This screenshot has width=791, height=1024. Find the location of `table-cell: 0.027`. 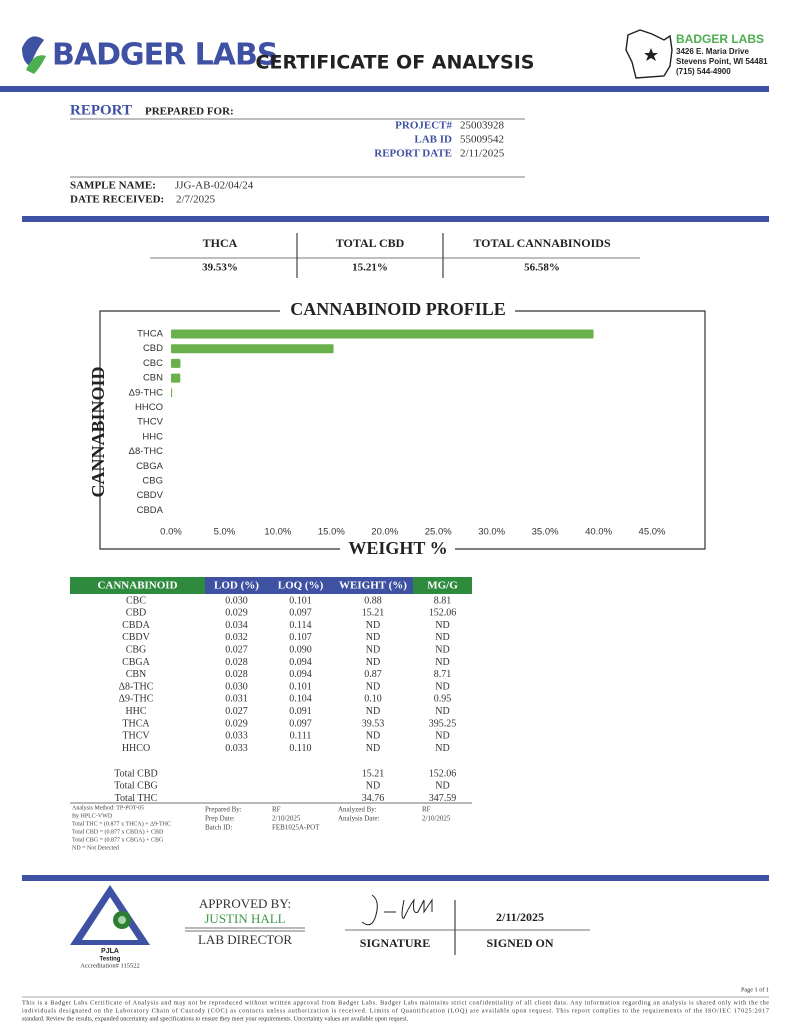

table-cell: 0.027 is located at coordinates (236, 711).